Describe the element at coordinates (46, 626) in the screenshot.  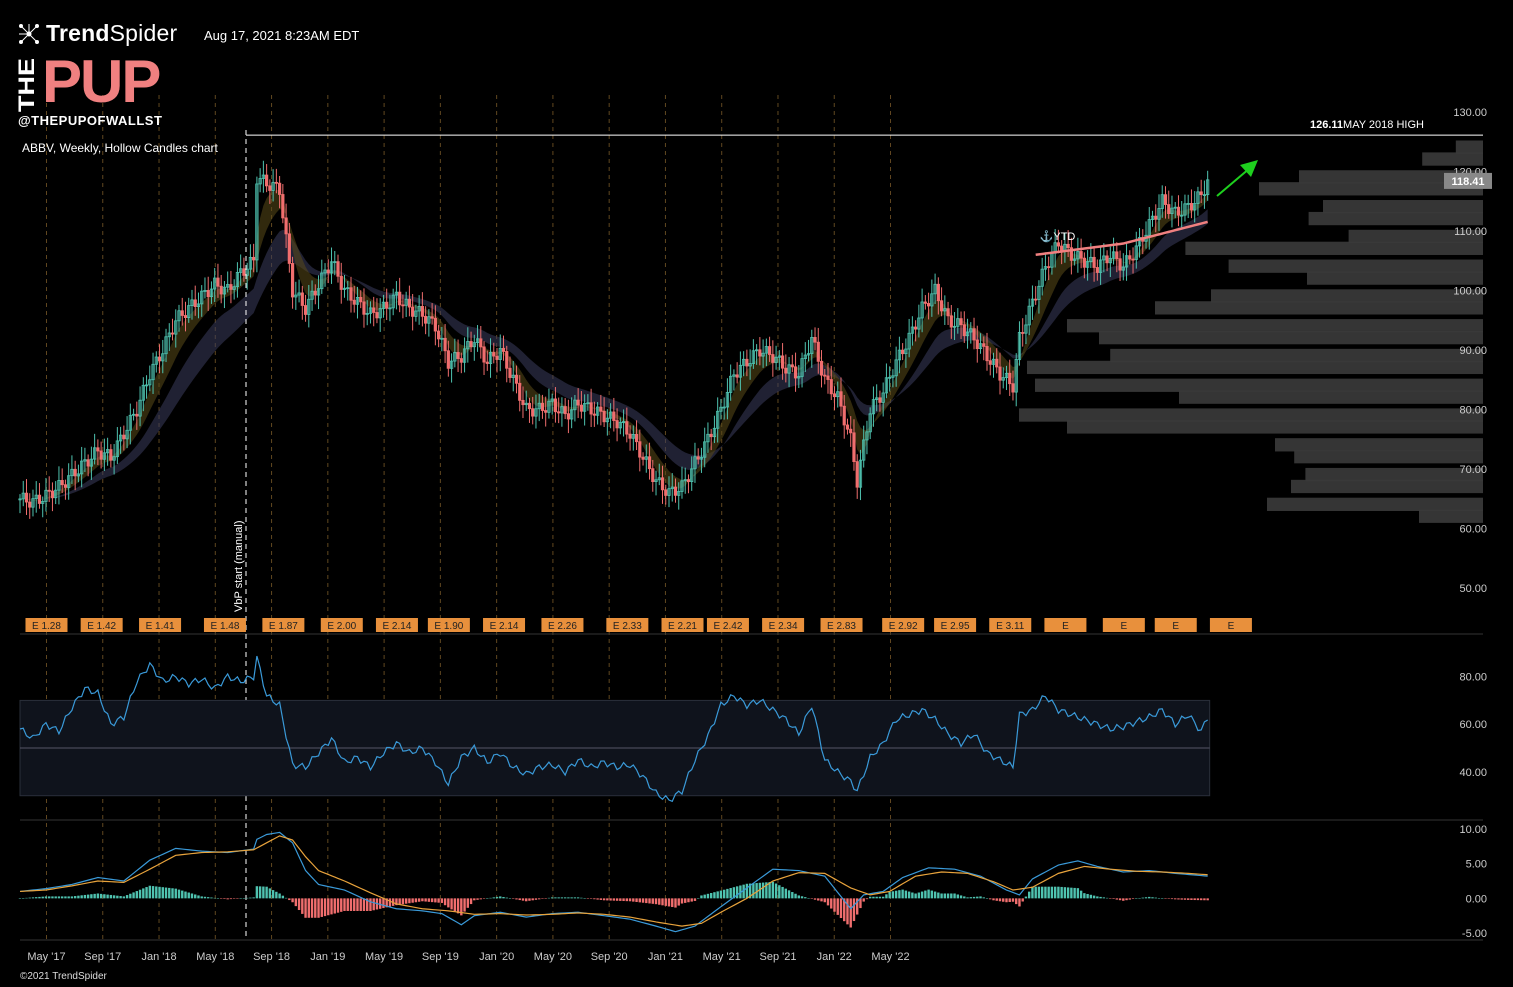
I see `earnings-label: E 1.28` at that location.